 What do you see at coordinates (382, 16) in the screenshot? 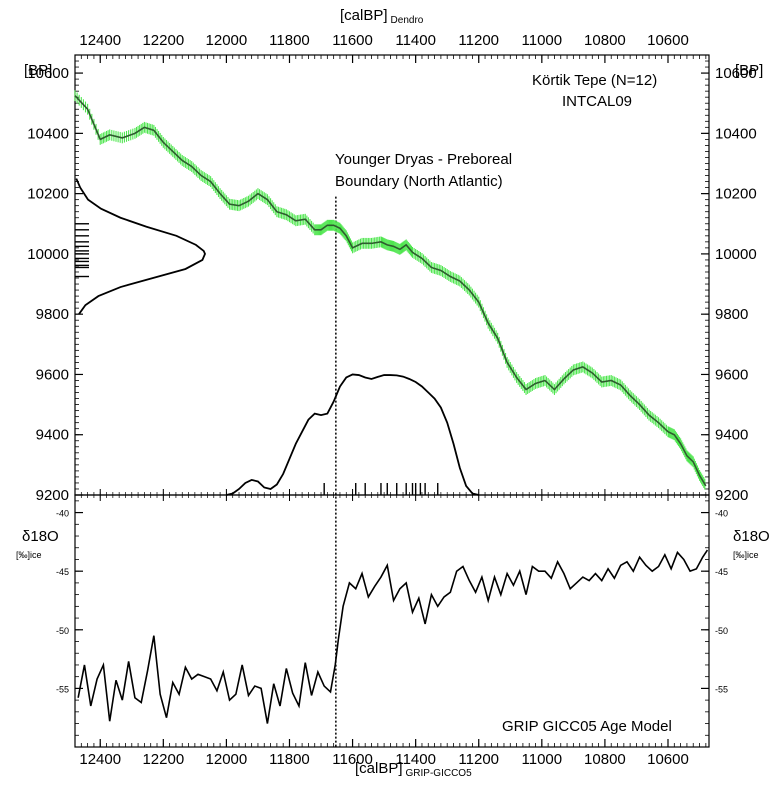
I see `top-axis-title: [calBP] Dendro` at bounding box center [382, 16].